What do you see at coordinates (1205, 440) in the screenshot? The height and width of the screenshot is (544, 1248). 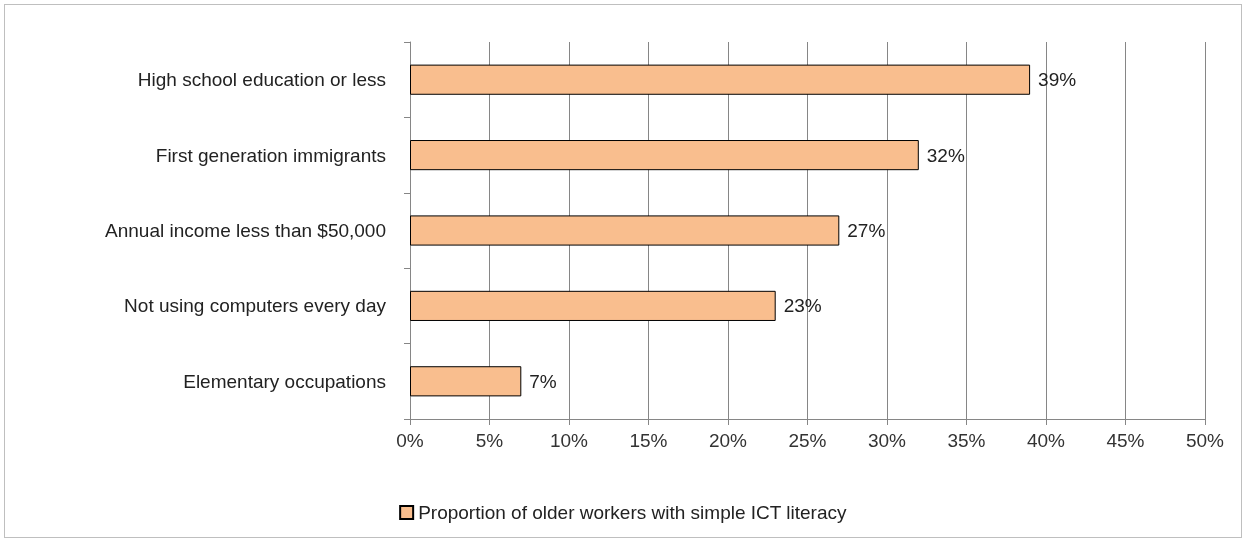 I see `x-tick-label: 50%` at bounding box center [1205, 440].